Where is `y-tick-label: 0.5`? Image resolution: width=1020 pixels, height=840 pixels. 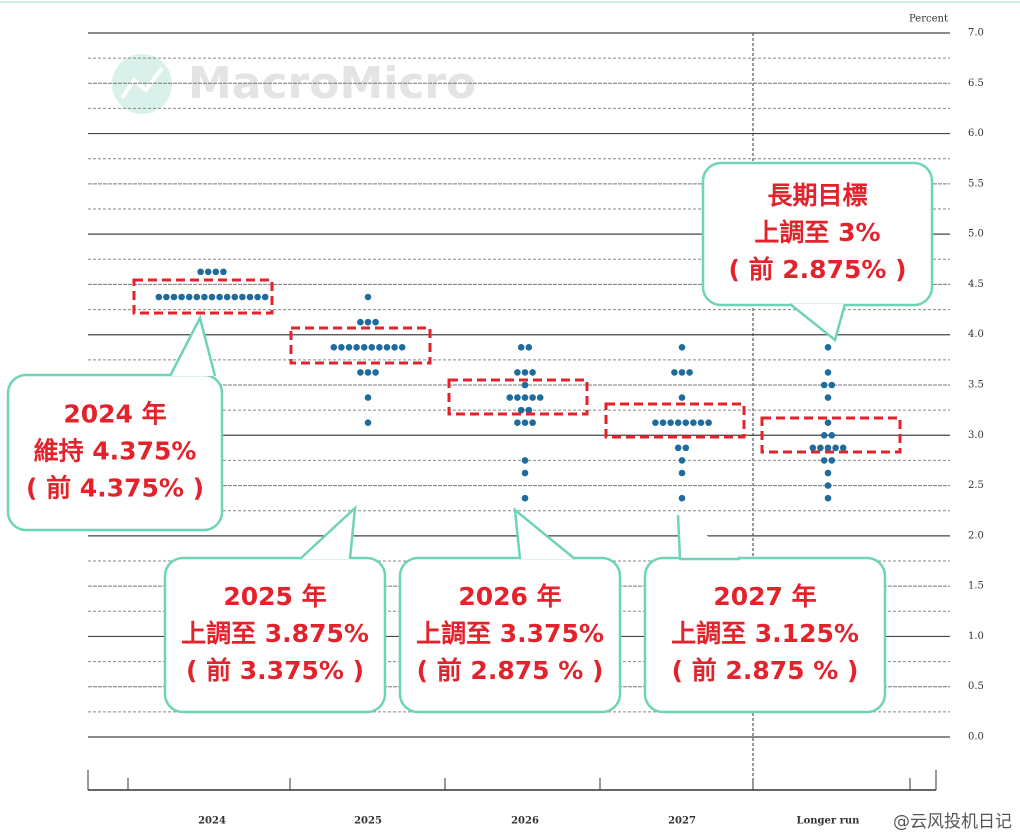 y-tick-label: 0.5 is located at coordinates (976, 686).